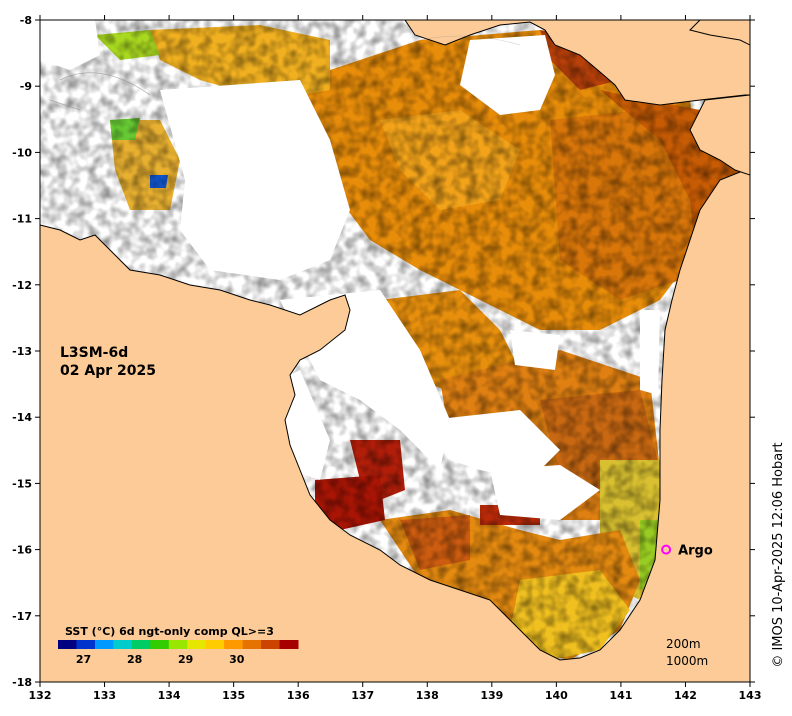 The width and height of the screenshot is (792, 716). I want to click on argo-marker, so click(666, 549).